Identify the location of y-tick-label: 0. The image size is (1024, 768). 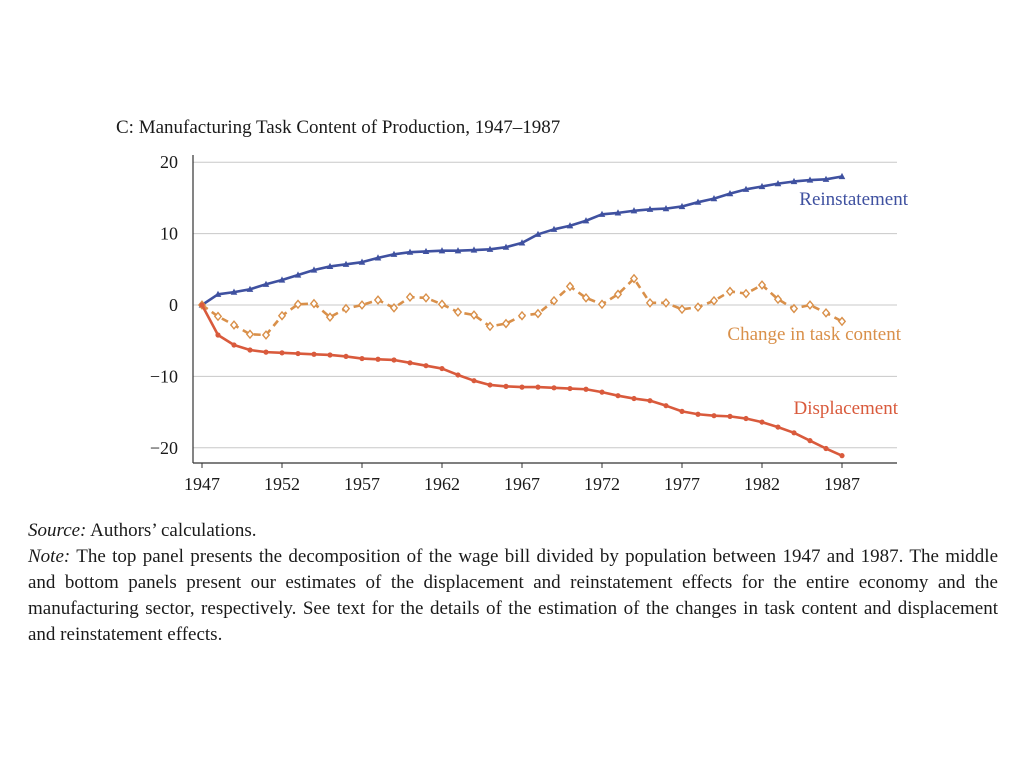
(173, 305).